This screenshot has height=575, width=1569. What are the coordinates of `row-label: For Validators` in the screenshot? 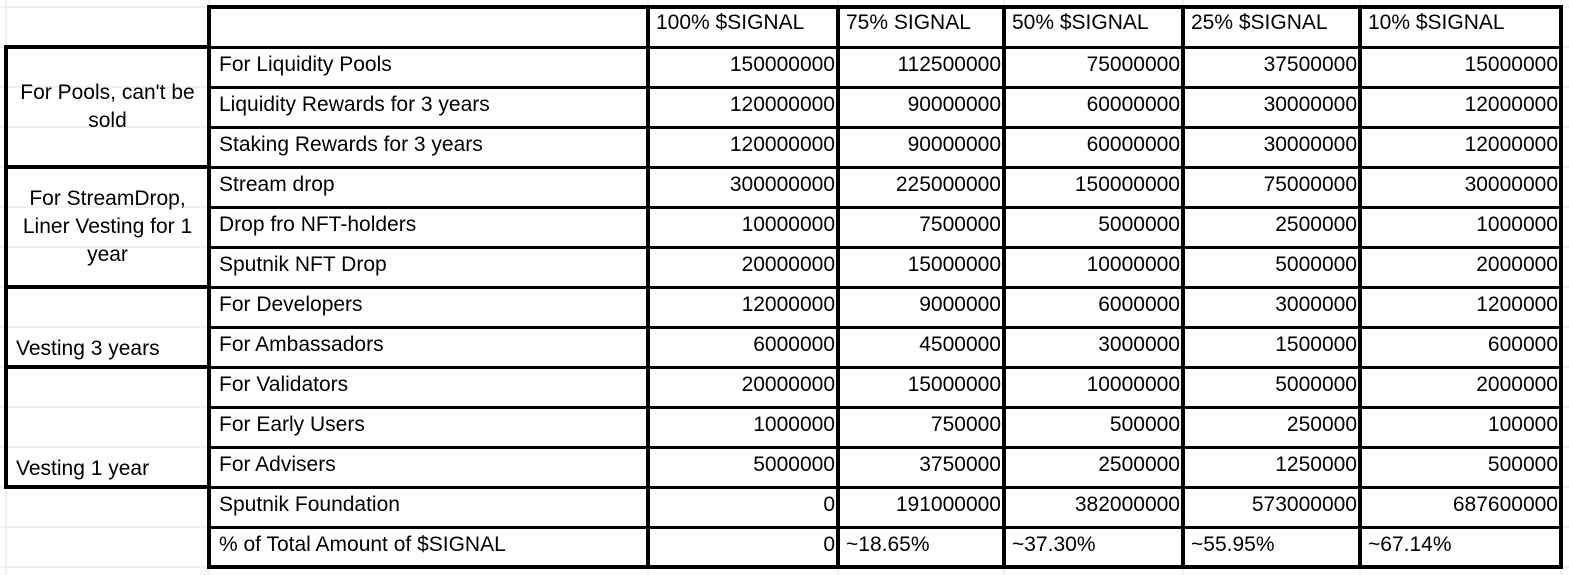 It's located at (284, 384).